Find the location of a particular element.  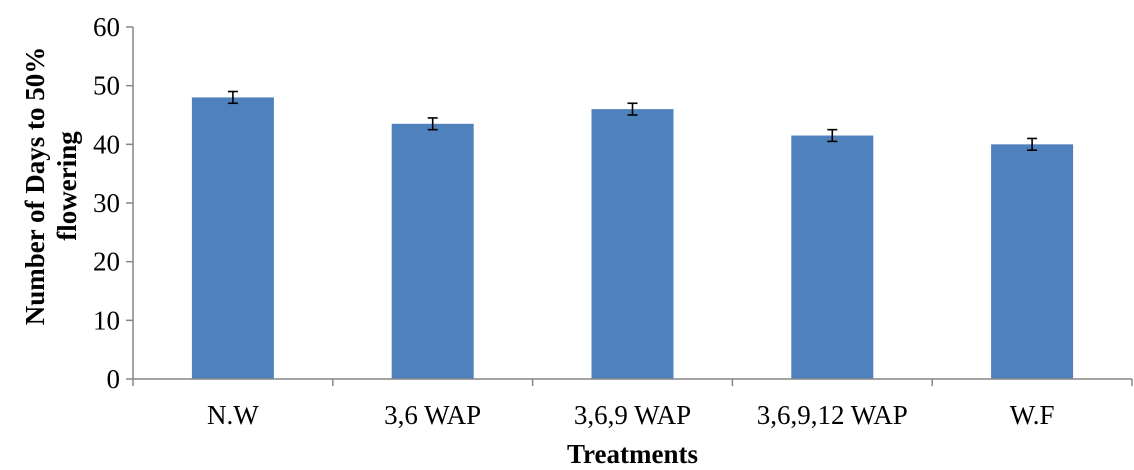

x-tick-label: N.W is located at coordinates (233, 415).